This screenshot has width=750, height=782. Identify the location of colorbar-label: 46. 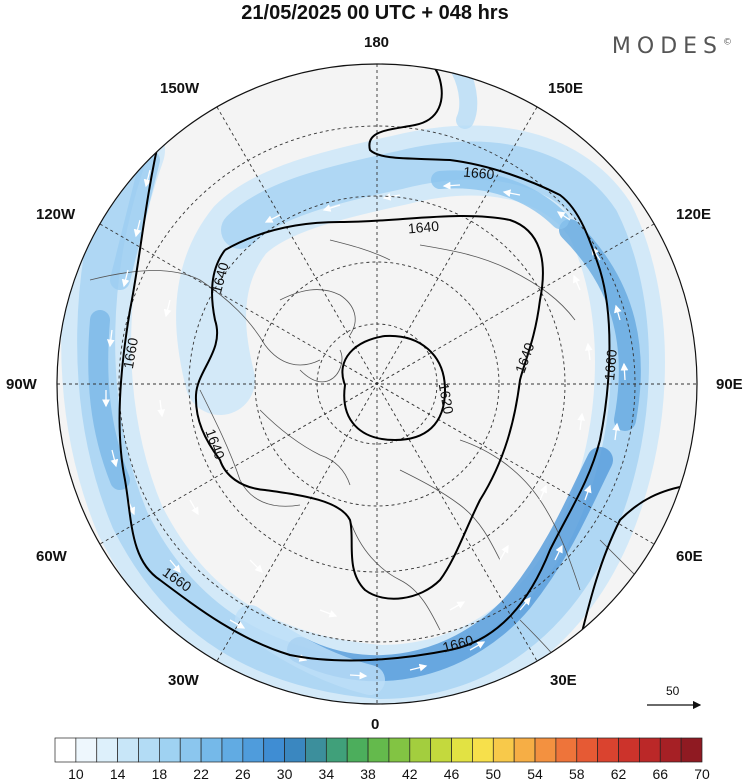
(452, 774).